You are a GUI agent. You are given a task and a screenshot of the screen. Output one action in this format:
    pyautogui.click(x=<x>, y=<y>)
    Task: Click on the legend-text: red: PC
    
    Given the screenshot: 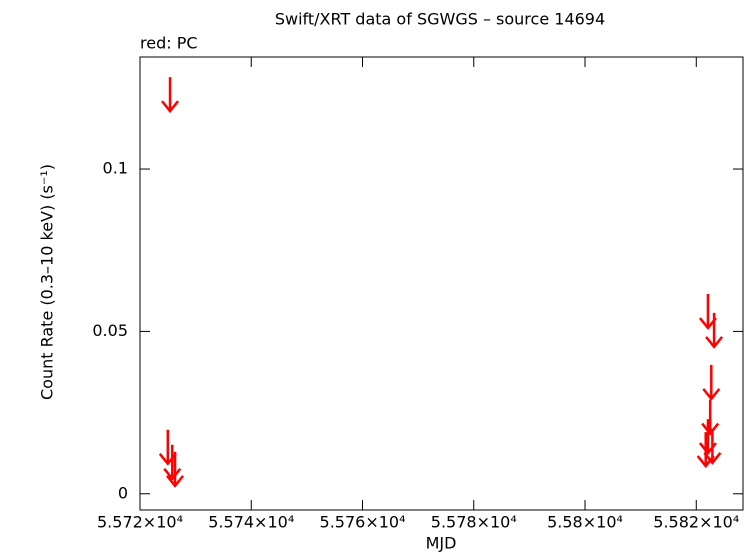 What is the action you would take?
    pyautogui.click(x=169, y=43)
    